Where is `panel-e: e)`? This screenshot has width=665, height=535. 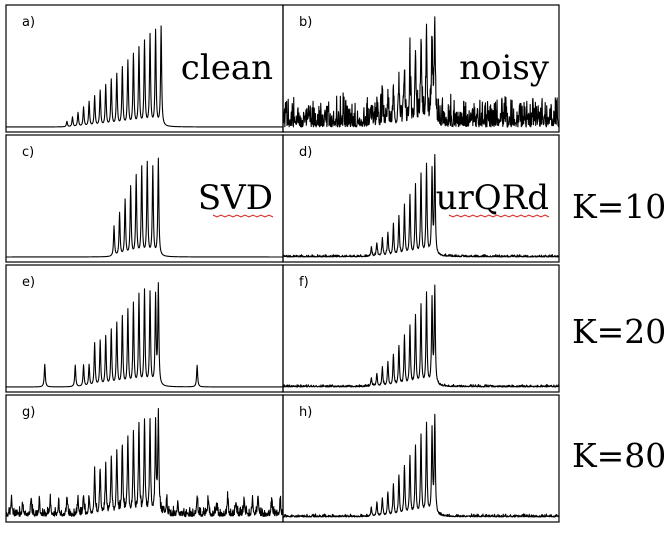
panel-e: e) is located at coordinates (144, 328).